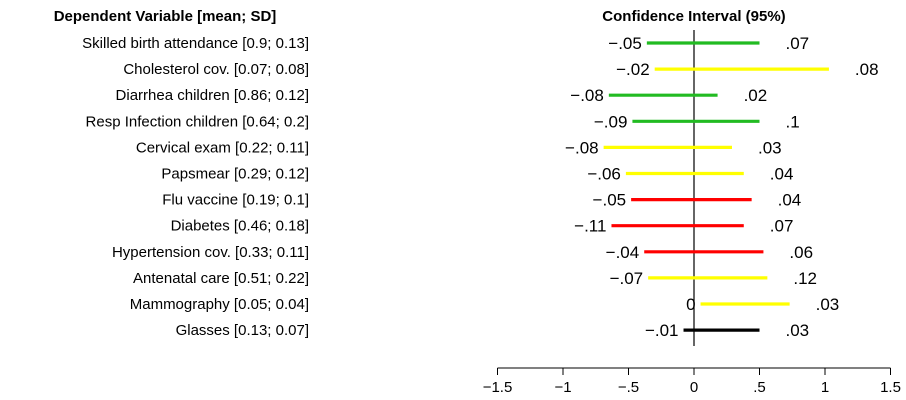 The image size is (906, 400). I want to click on row-label: Mammography [0.05; 0.04], so click(219, 304).